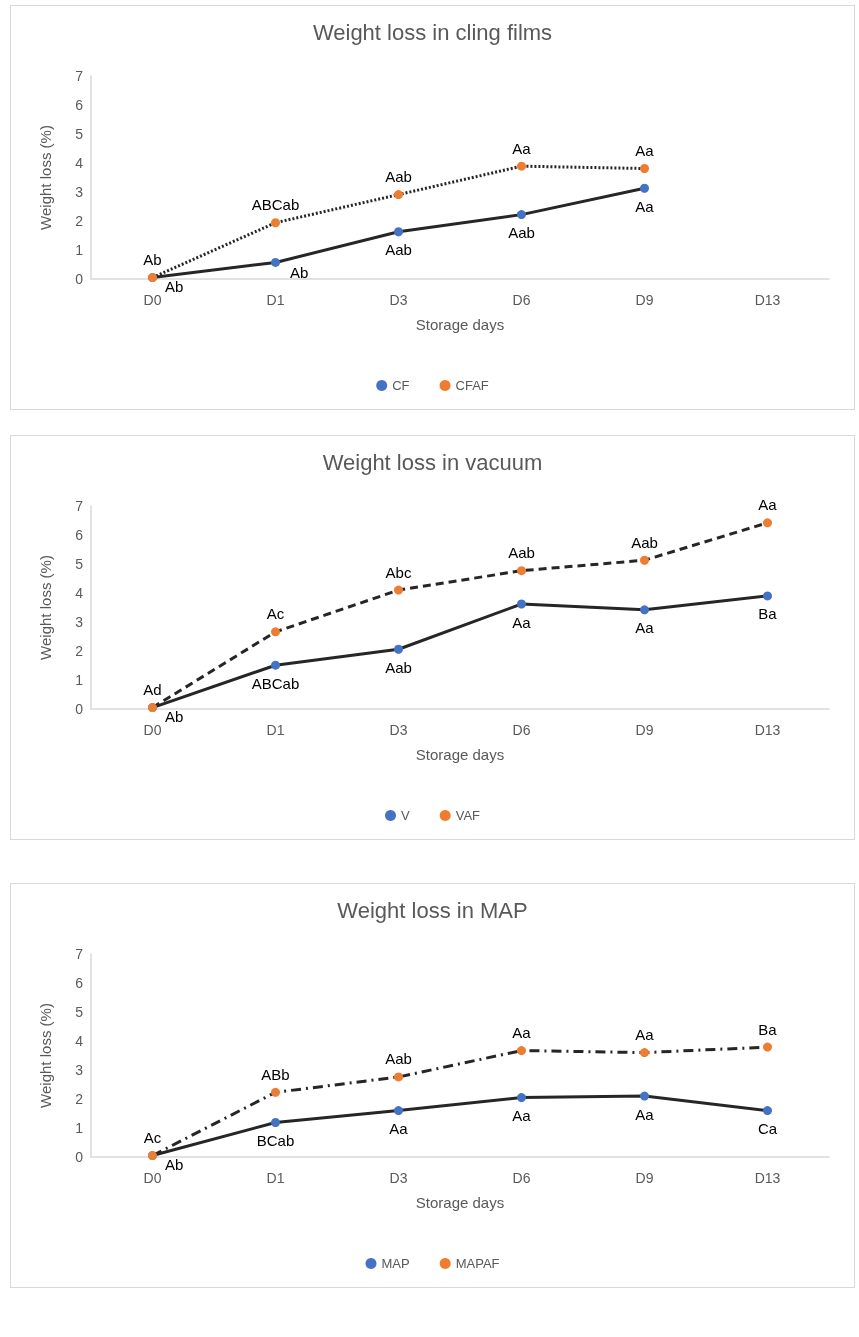 The width and height of the screenshot is (859, 1337). What do you see at coordinates (432, 910) in the screenshot?
I see `chart-title: Weight loss in MAP` at bounding box center [432, 910].